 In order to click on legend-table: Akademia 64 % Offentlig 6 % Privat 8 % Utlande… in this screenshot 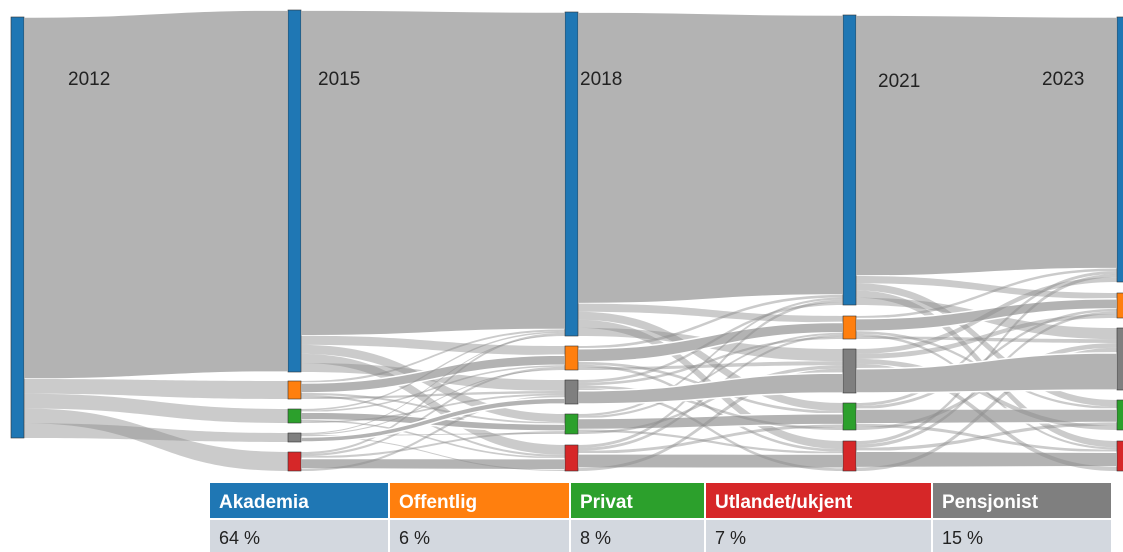, I will do `click(660, 517)`.